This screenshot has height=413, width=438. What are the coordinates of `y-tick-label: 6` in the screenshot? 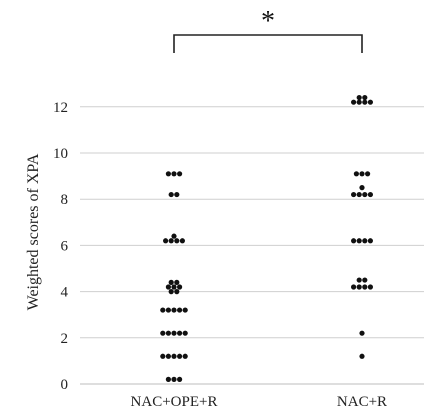 It's located at (65, 246).